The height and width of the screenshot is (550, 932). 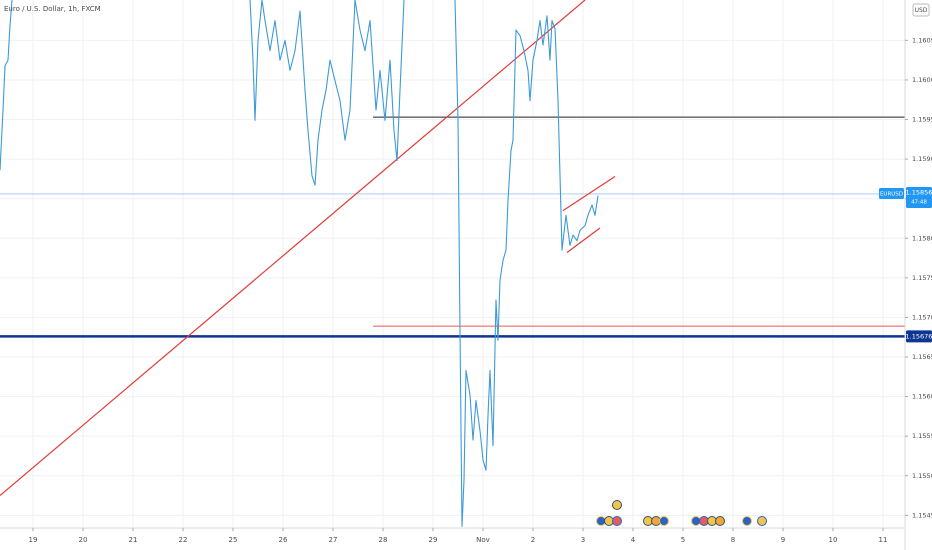 What do you see at coordinates (733, 540) in the screenshot?
I see `x-tick-label: 8` at bounding box center [733, 540].